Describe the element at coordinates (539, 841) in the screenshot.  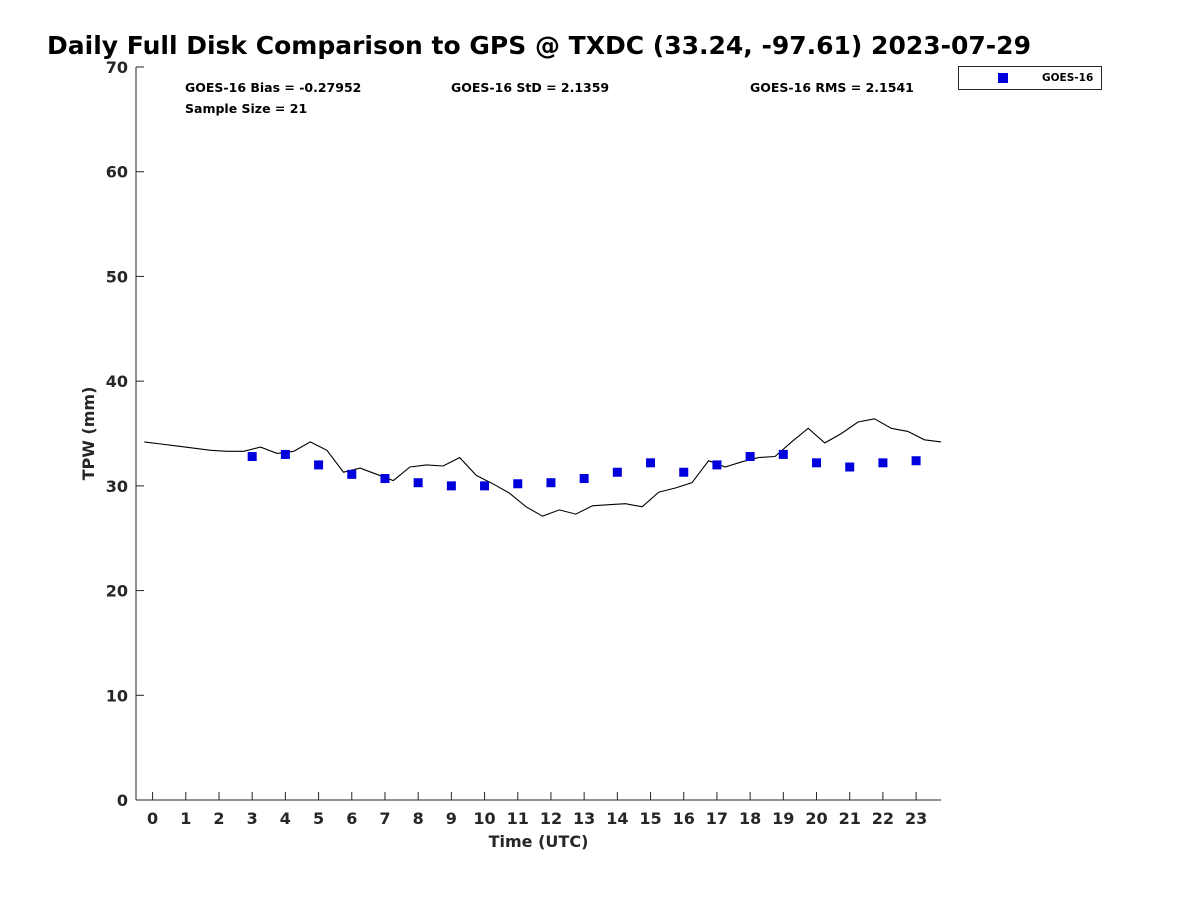
I see `x-axis-label: Time (UTC)` at that location.